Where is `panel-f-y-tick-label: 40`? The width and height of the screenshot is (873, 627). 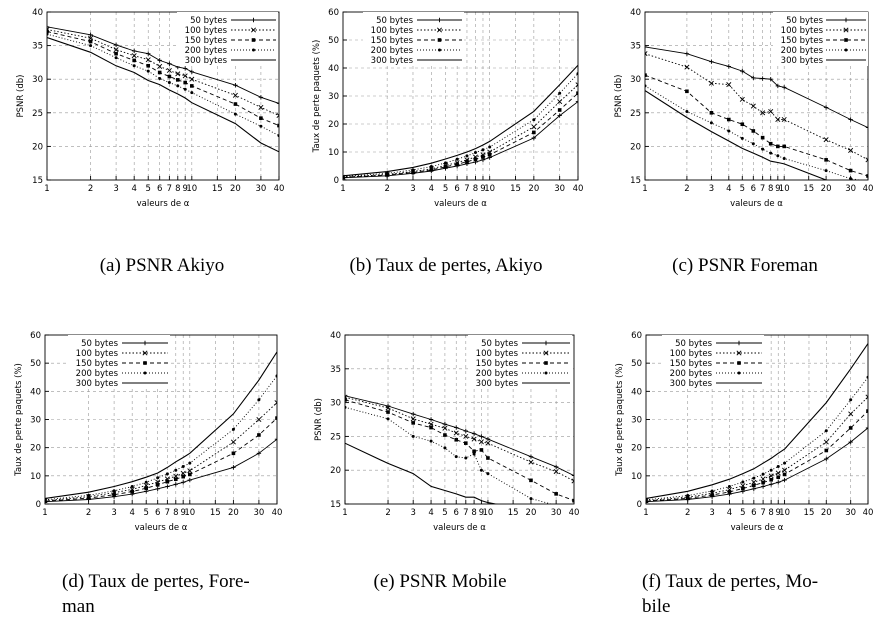
panel-f-y-tick-label: 40 is located at coordinates (636, 392).